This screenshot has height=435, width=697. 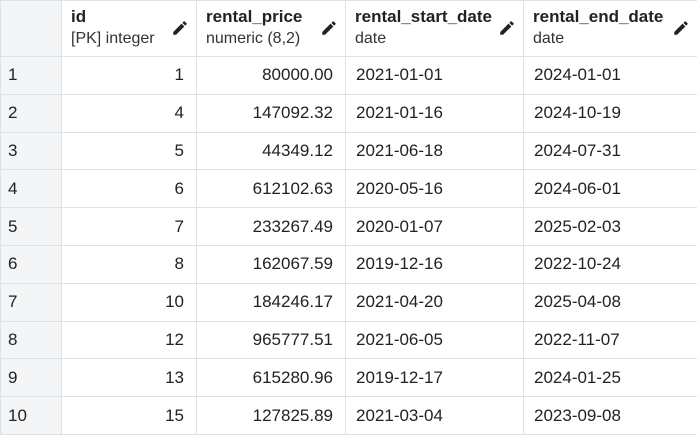 I want to click on row-number: 3, so click(x=31, y=151).